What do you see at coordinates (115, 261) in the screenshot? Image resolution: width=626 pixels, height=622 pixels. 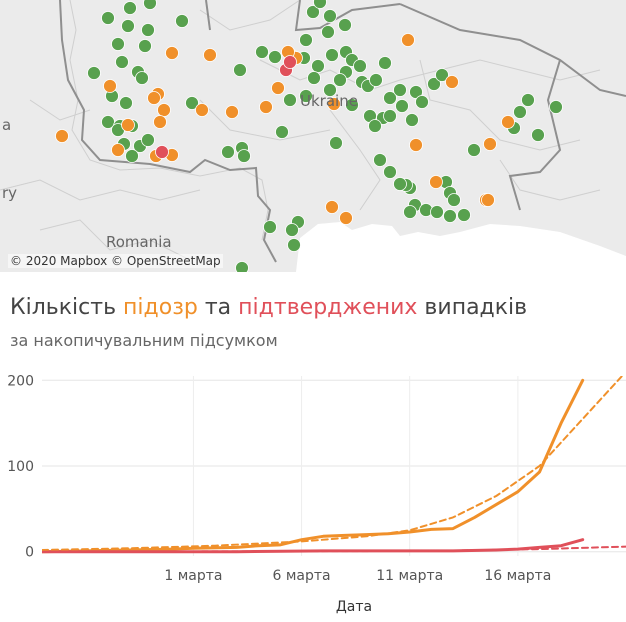 I see `map-attribution: © 2020 Mapbox © OpenStreetMap` at bounding box center [115, 261].